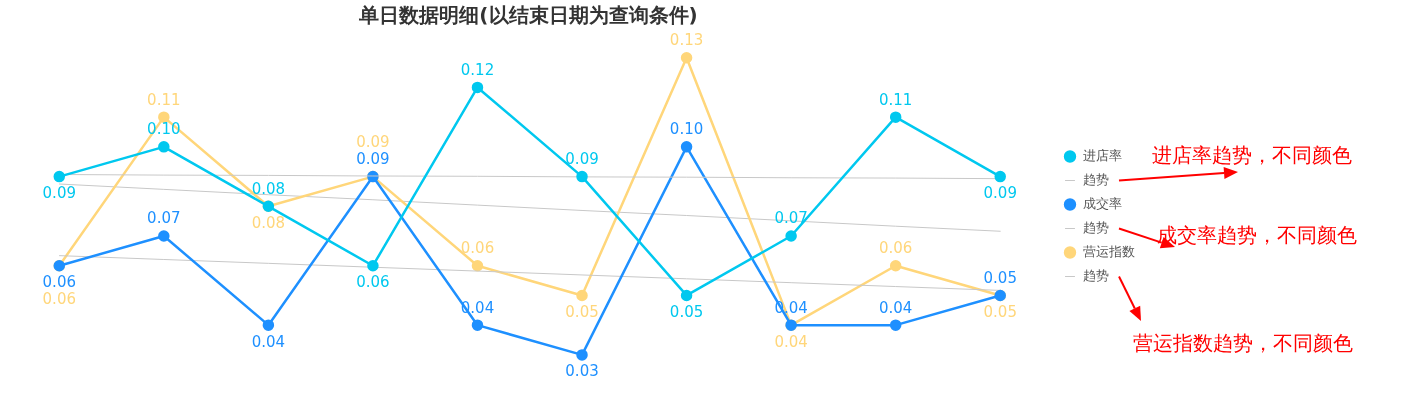 Image resolution: width=1420 pixels, height=415 pixels. Describe the element at coordinates (1109, 251) in the screenshot. I see `legend-label: 营运指数` at that location.